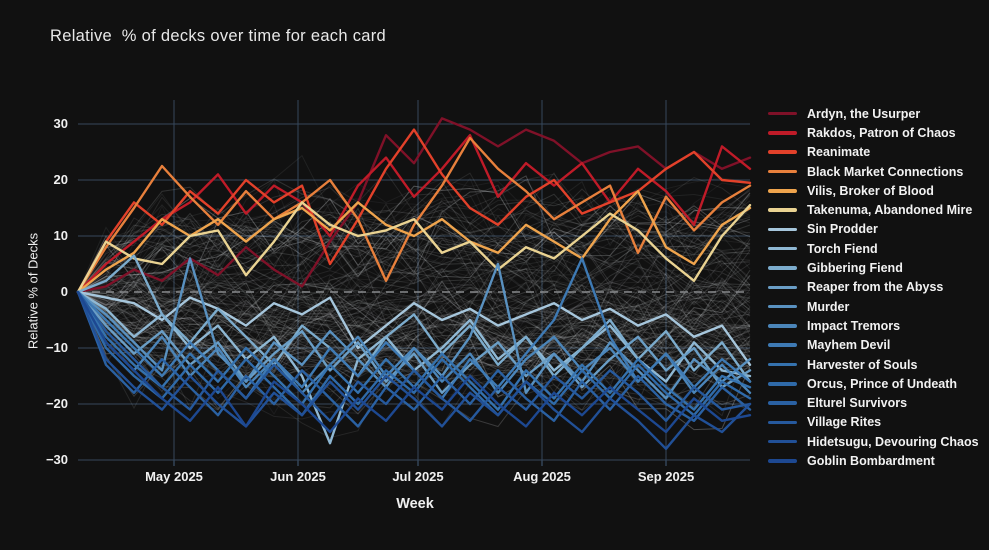  I want to click on legend-label: Vilis, Broker of Blood, so click(870, 190).